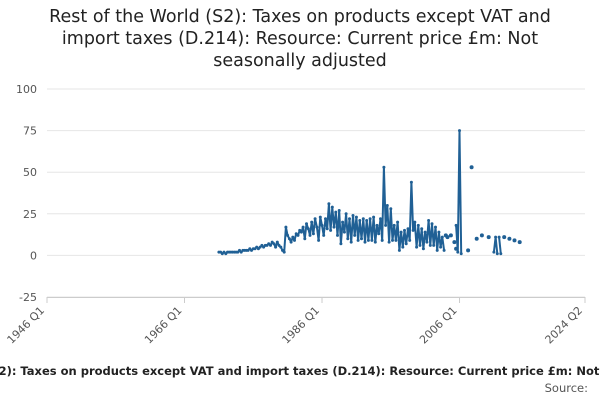 The height and width of the screenshot is (400, 600). What do you see at coordinates (33, 255) in the screenshot?
I see `y-tick-label: 0` at bounding box center [33, 255].